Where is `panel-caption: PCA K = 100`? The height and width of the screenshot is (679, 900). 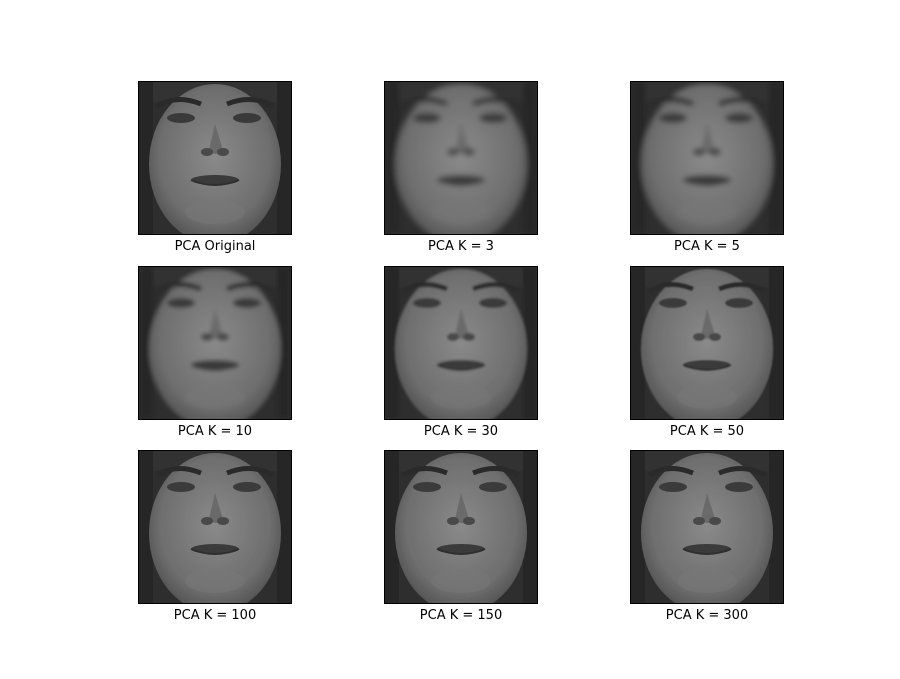 panel-caption: PCA K = 100 is located at coordinates (215, 615).